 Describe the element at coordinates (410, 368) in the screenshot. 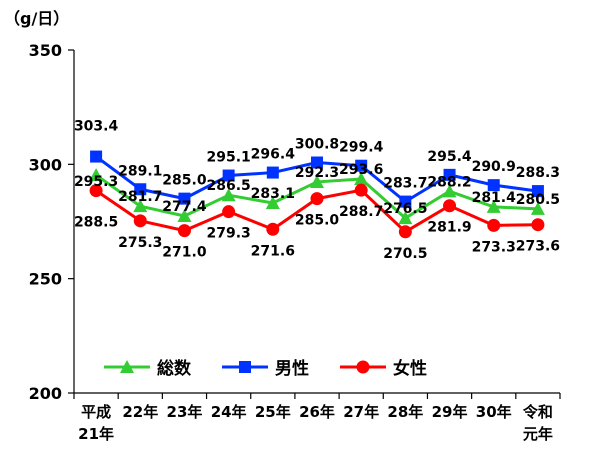

I see `legend-label: 女性` at that location.